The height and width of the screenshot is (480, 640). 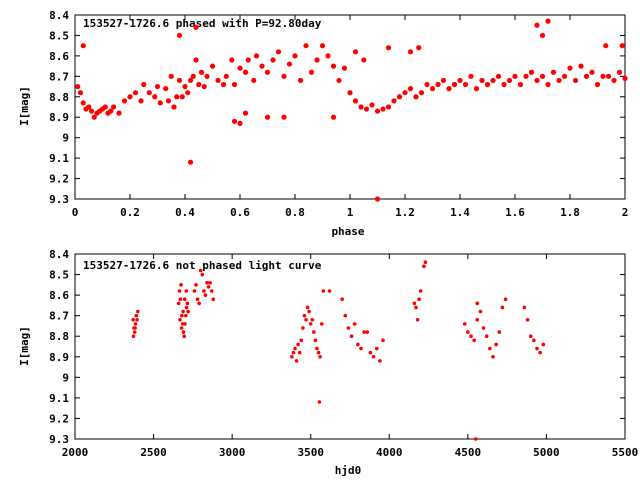 What do you see at coordinates (348, 470) in the screenshot?
I see `unphased-x-axis-label: hjd0` at bounding box center [348, 470].